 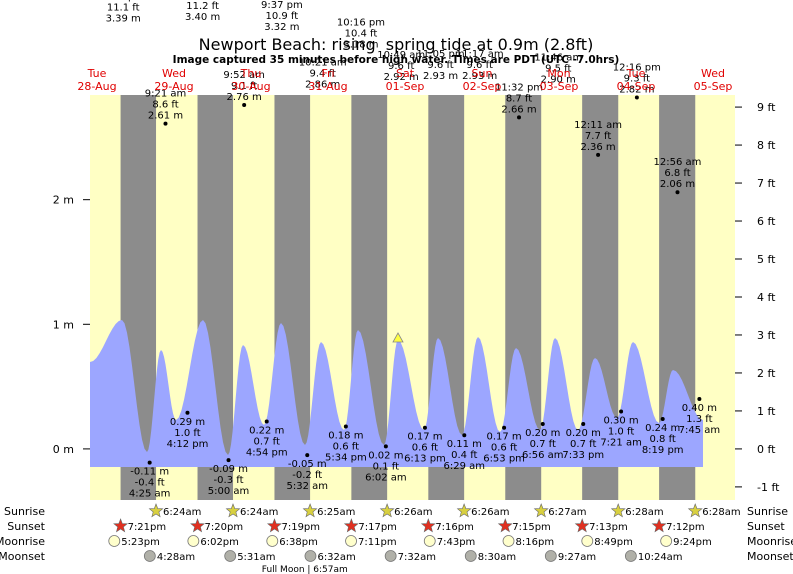 I want to click on tide-label: 3.39 m, so click(x=123, y=18).